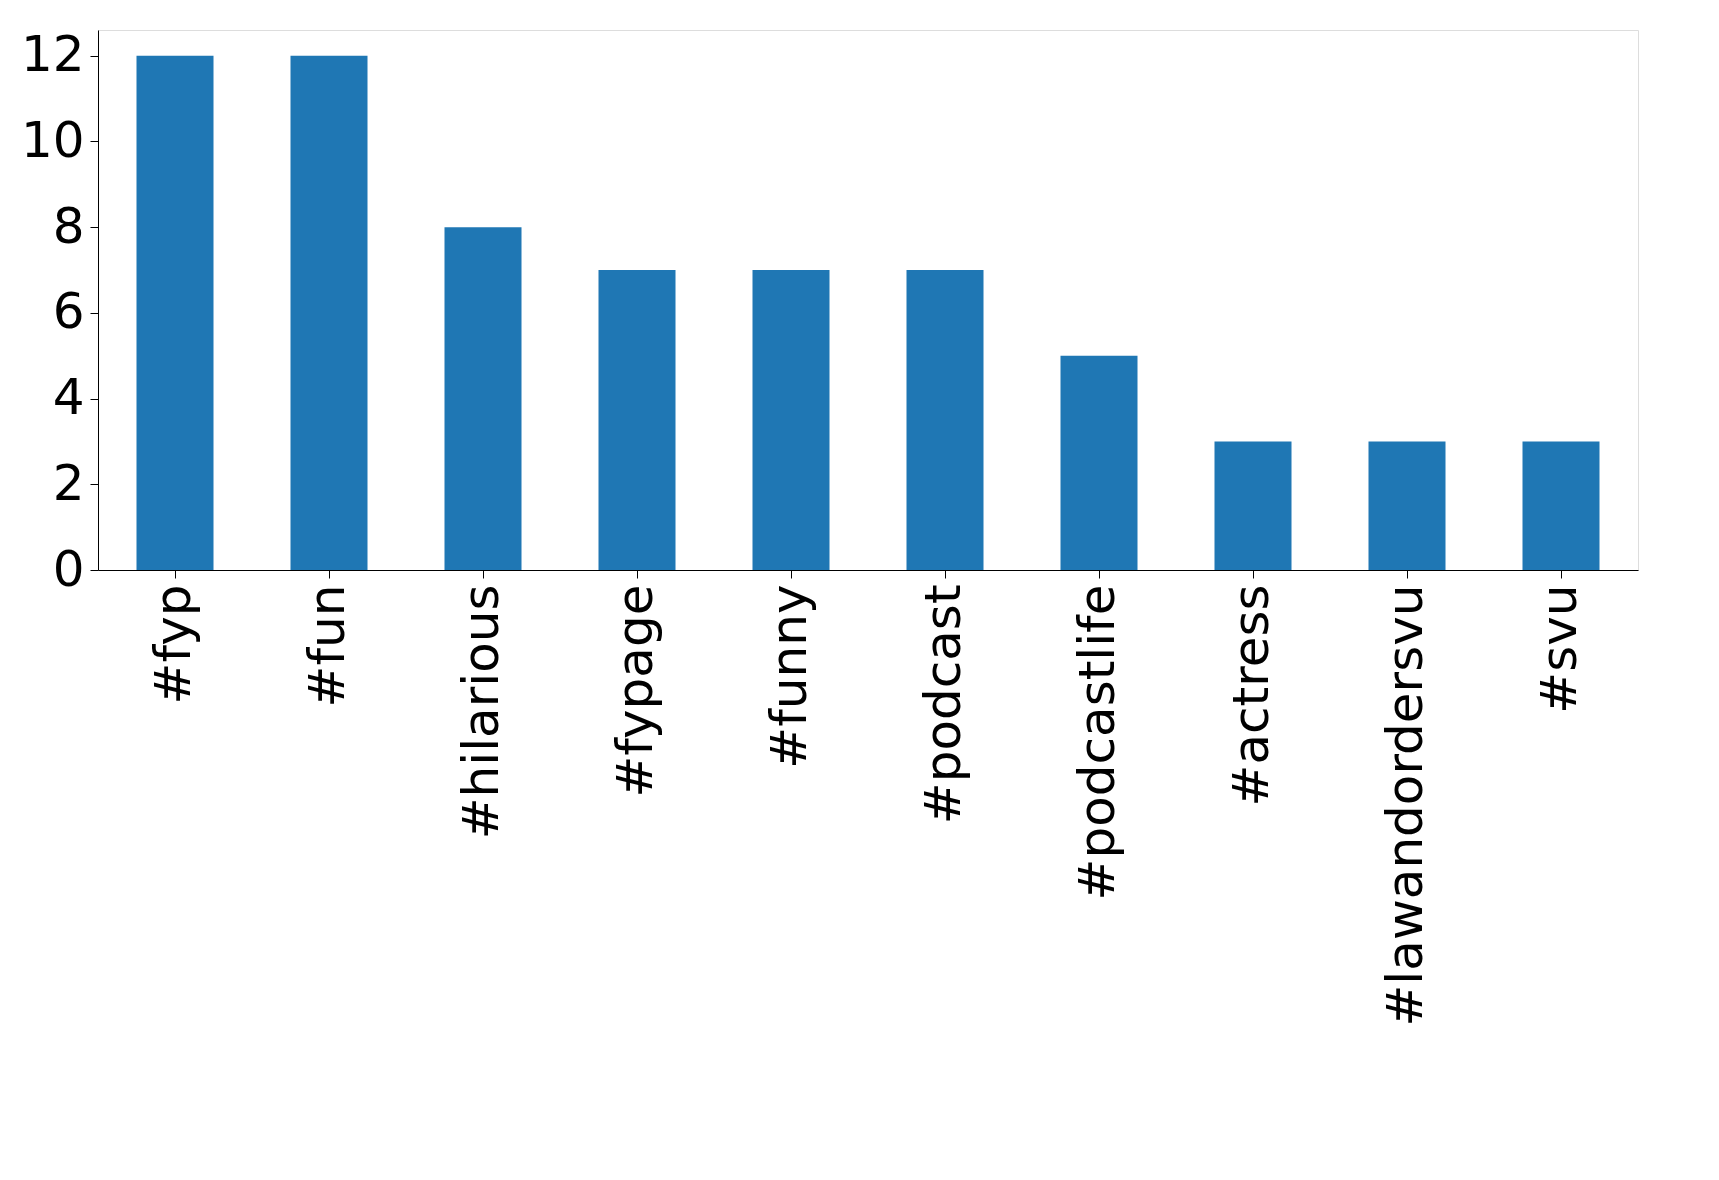 The image size is (1719, 1180). I want to click on x-tick-label: #lawandordersvu, so click(1405, 805).